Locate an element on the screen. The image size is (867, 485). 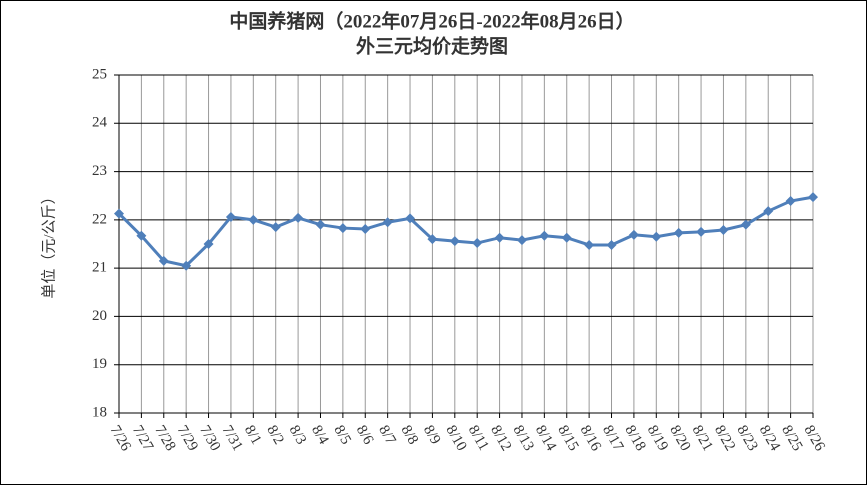
y-axis-label: 单位（元/公斤） is located at coordinates (48, 243).